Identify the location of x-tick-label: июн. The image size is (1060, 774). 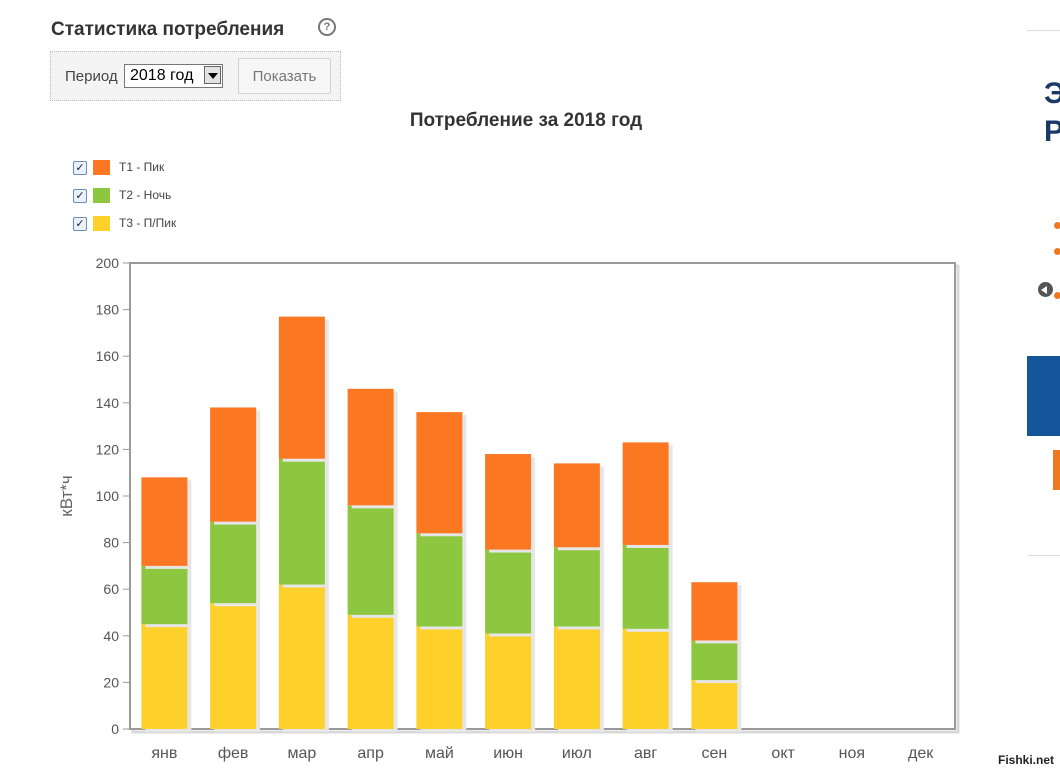
(508, 753).